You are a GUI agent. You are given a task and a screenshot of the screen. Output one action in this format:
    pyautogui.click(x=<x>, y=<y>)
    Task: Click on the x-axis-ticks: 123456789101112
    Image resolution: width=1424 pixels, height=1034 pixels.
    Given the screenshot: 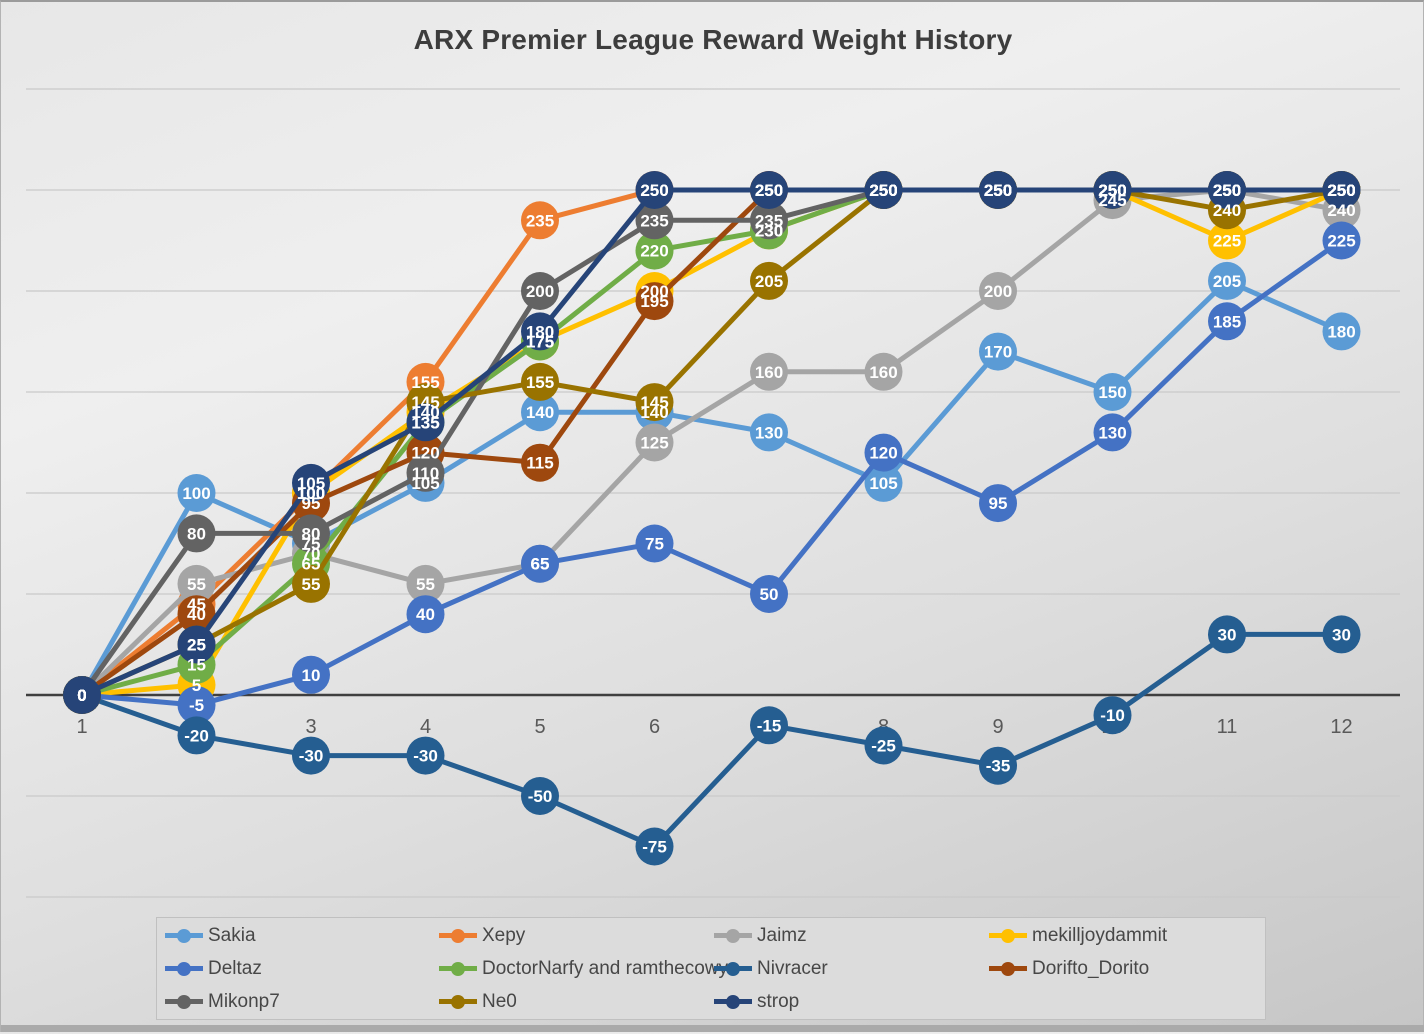 What is the action you would take?
    pyautogui.click(x=714, y=727)
    